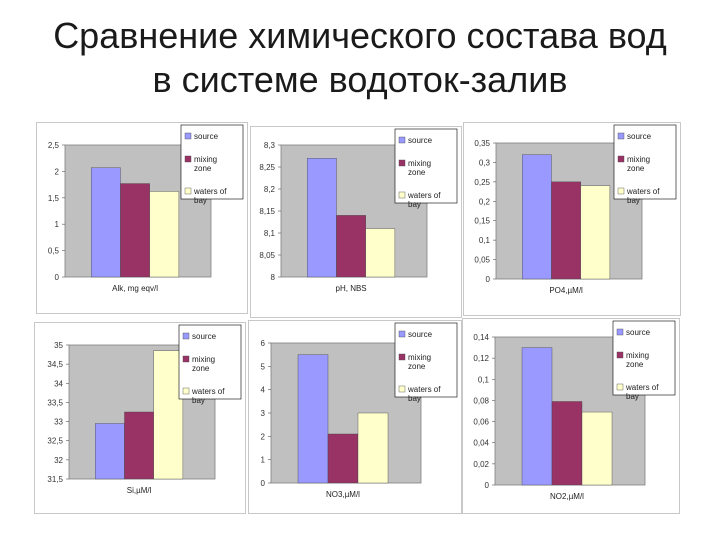 This screenshot has height=540, width=720. Describe the element at coordinates (273, 277) in the screenshot. I see `y-tick-label: 8` at that location.